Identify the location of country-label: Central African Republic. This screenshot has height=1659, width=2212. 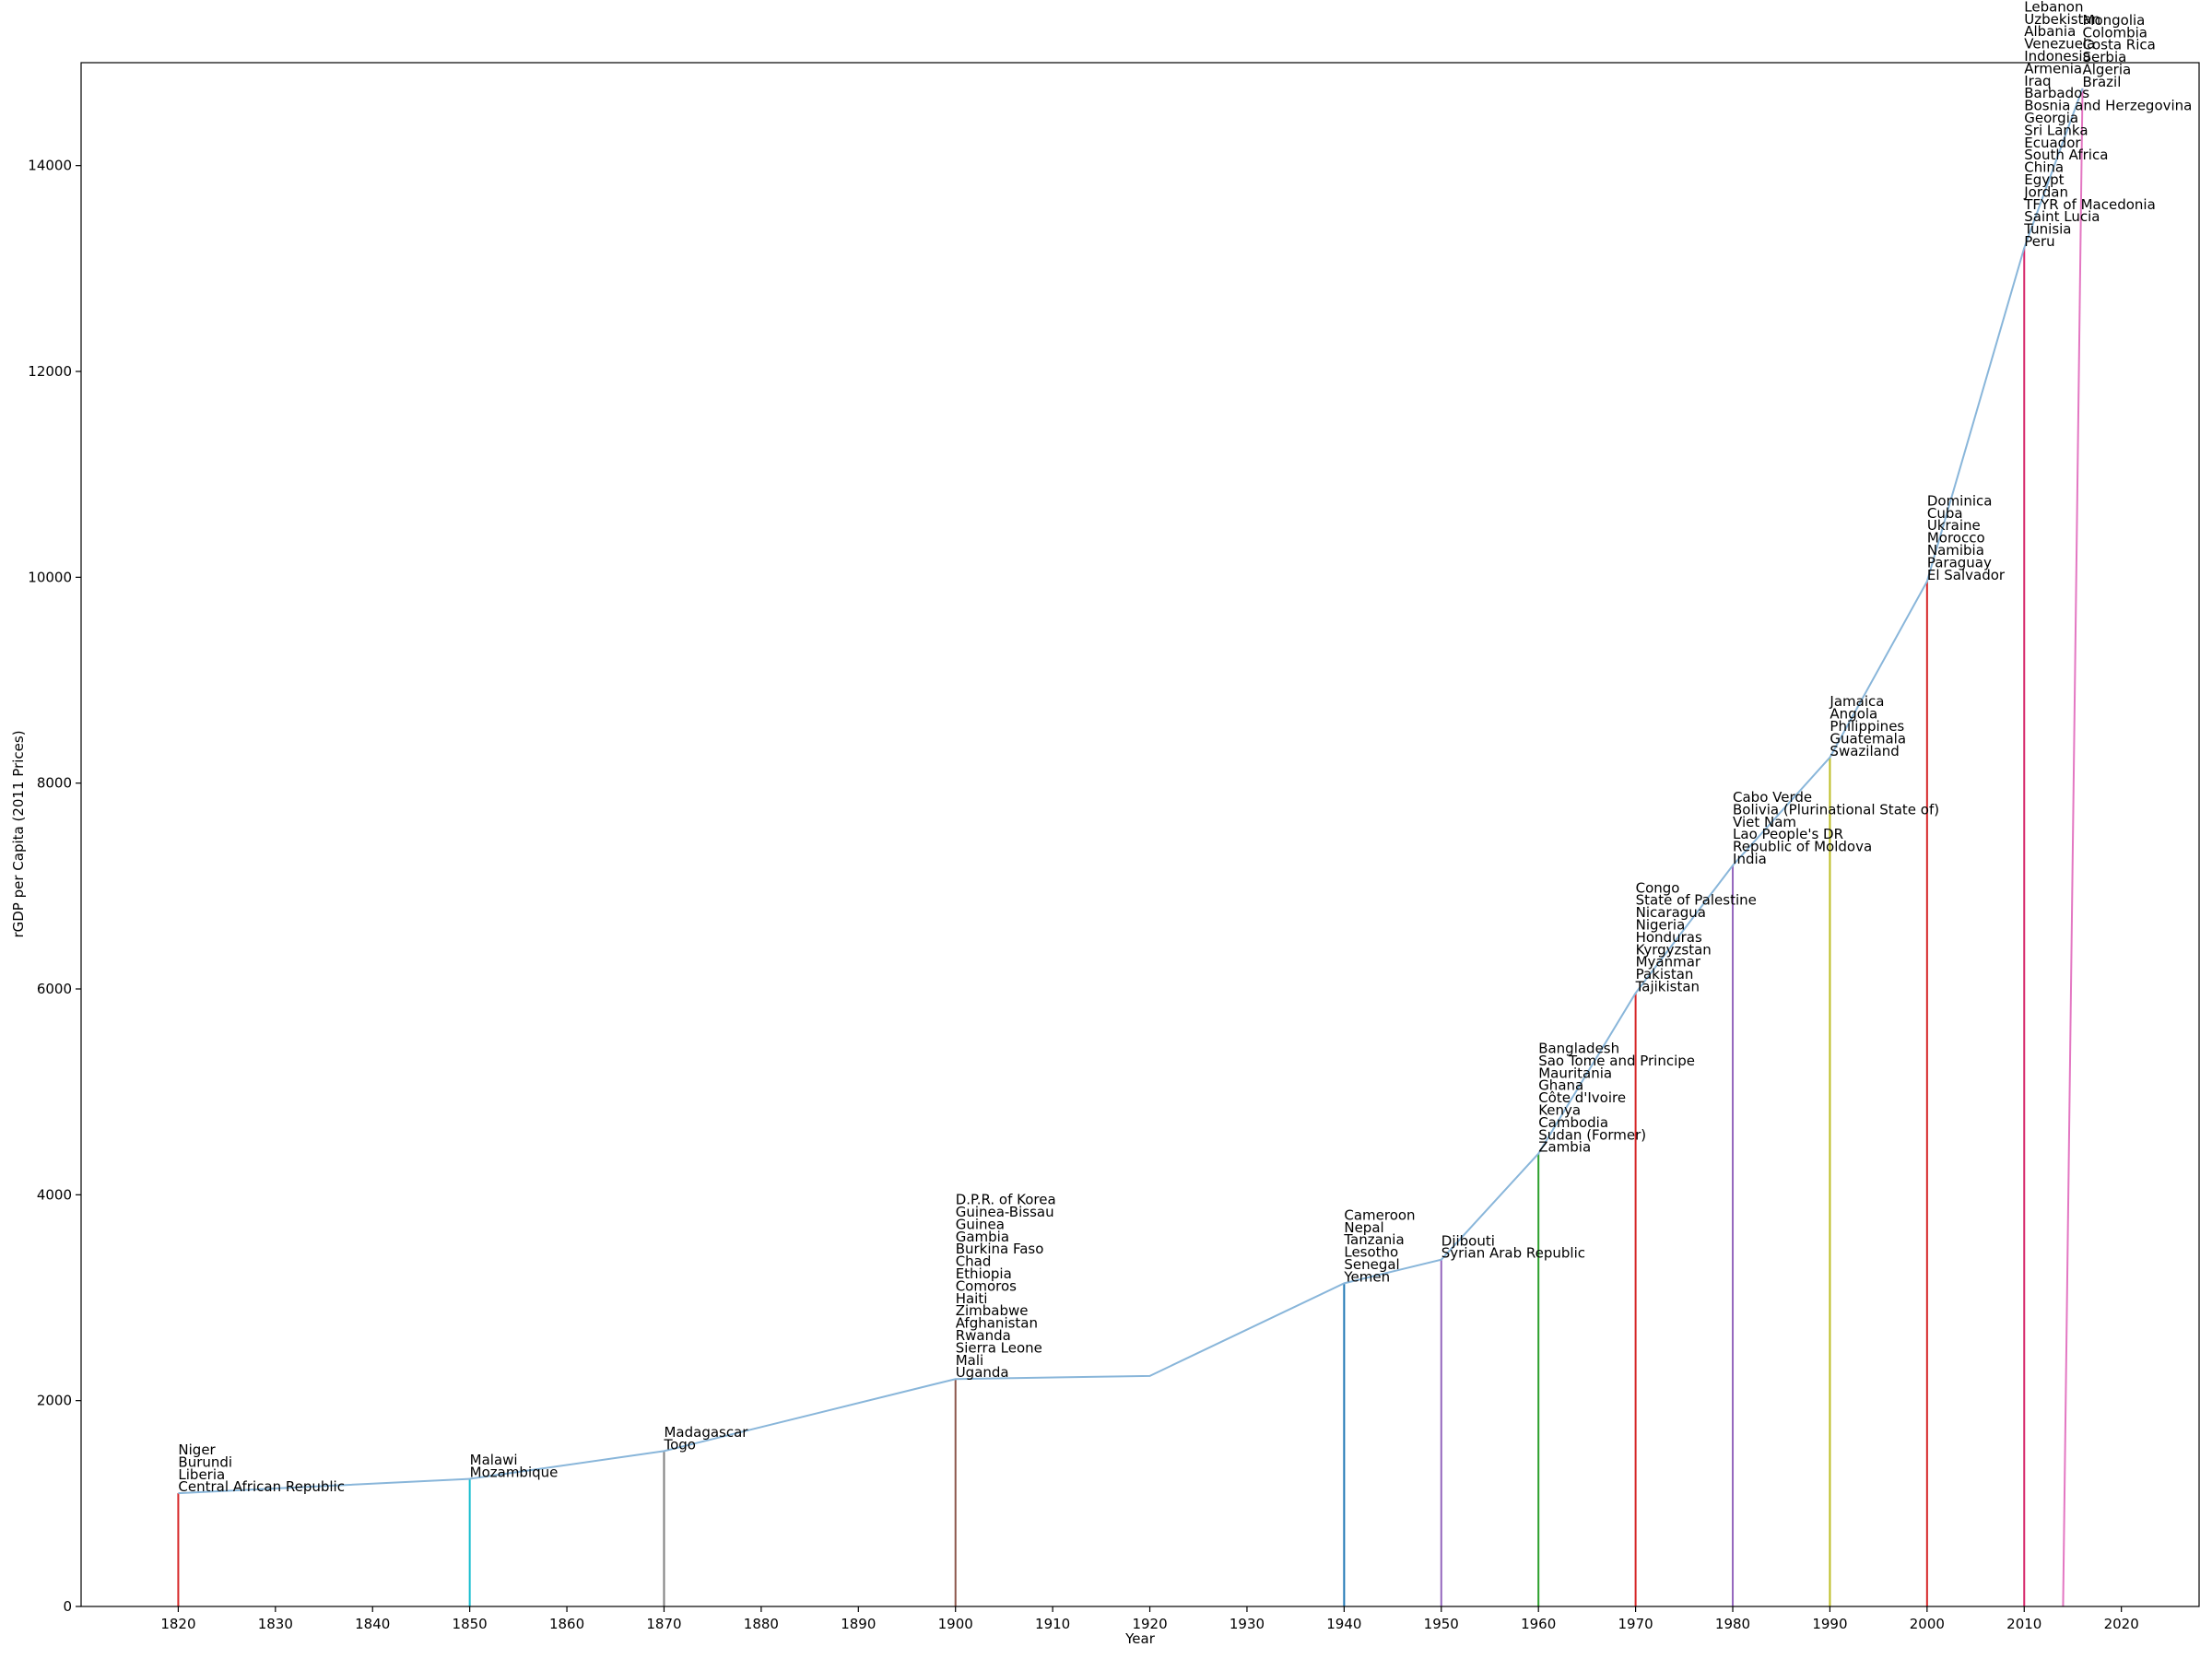
(261, 1486).